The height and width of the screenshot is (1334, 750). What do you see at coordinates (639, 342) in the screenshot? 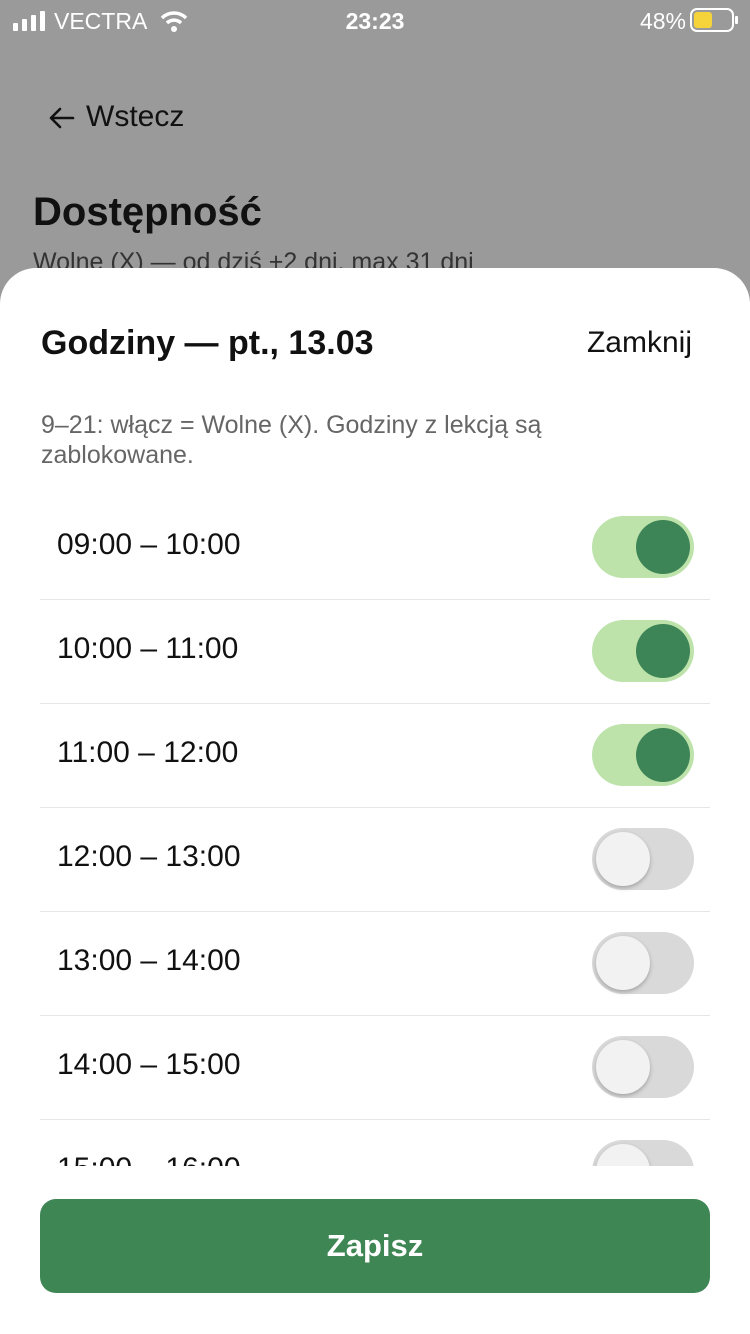
I see `close-button: Zamknij` at bounding box center [639, 342].